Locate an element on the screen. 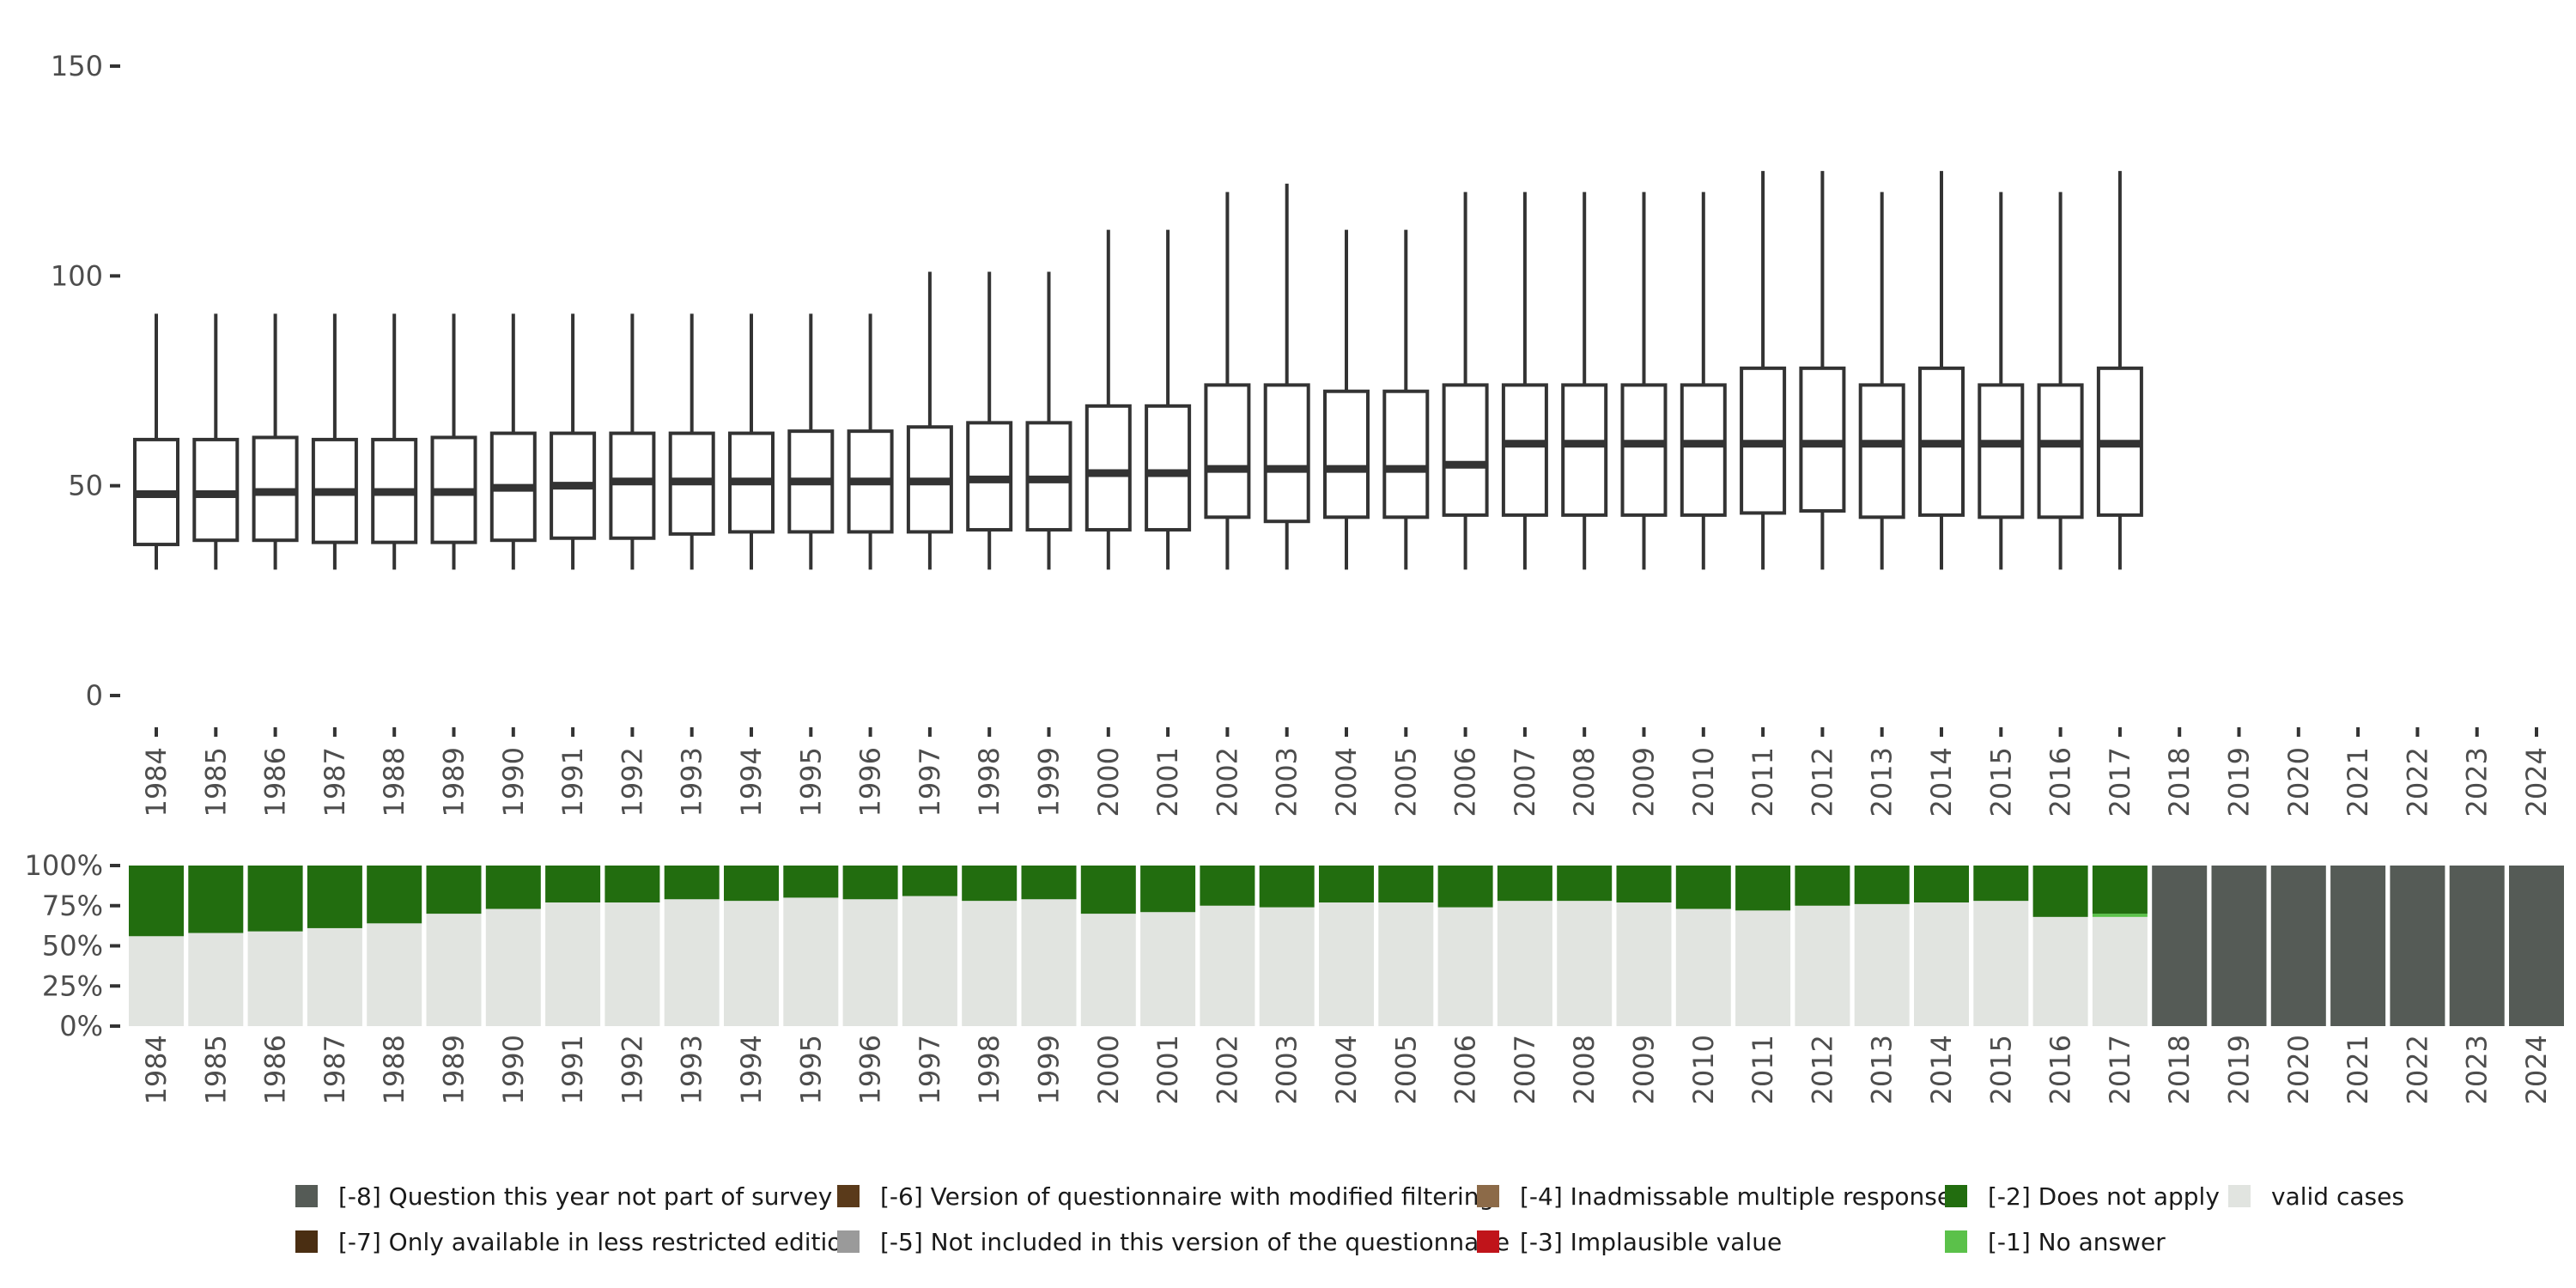  bar-1992 is located at coordinates (632, 946).